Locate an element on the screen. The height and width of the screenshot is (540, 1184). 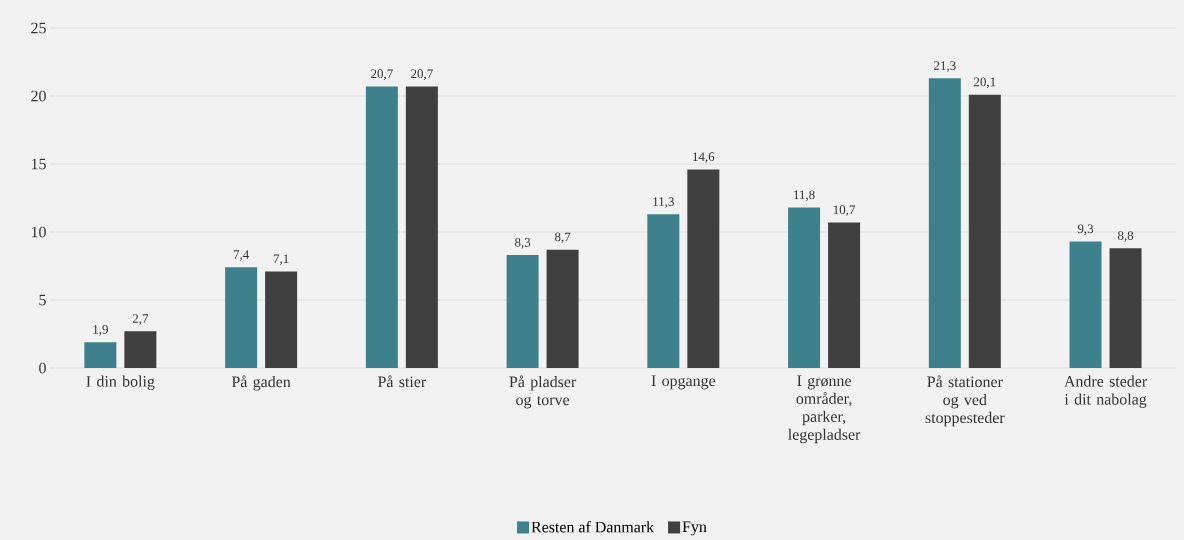
data-label: 1,9 is located at coordinates (100, 330).